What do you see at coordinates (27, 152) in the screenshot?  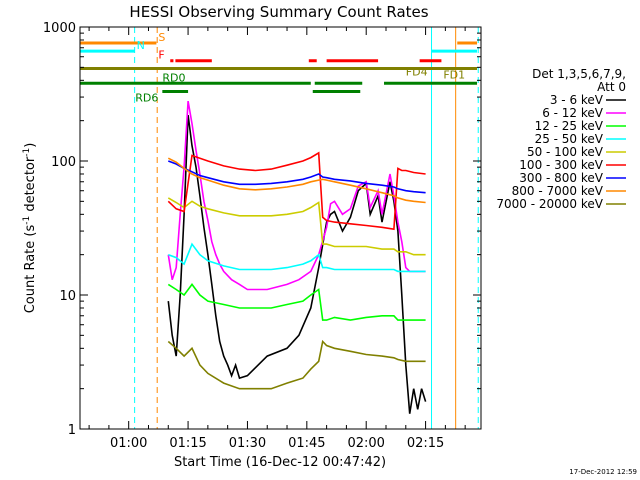 I see `y-axis-label-sup2: -1` at bounding box center [27, 152].